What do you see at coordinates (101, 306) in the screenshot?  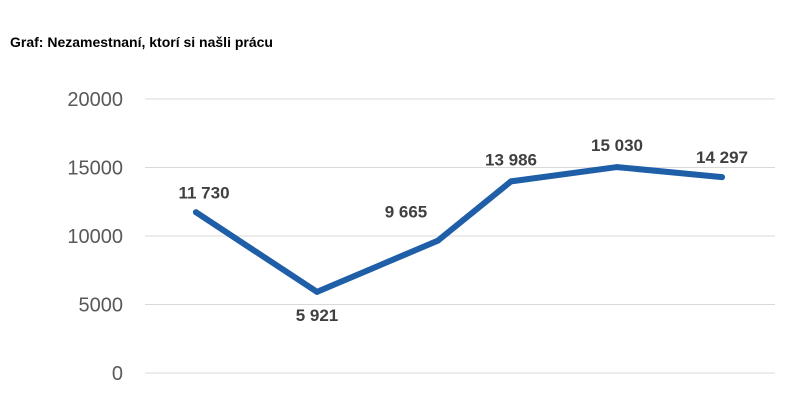 I see `y-tick-label: 5000` at bounding box center [101, 306].